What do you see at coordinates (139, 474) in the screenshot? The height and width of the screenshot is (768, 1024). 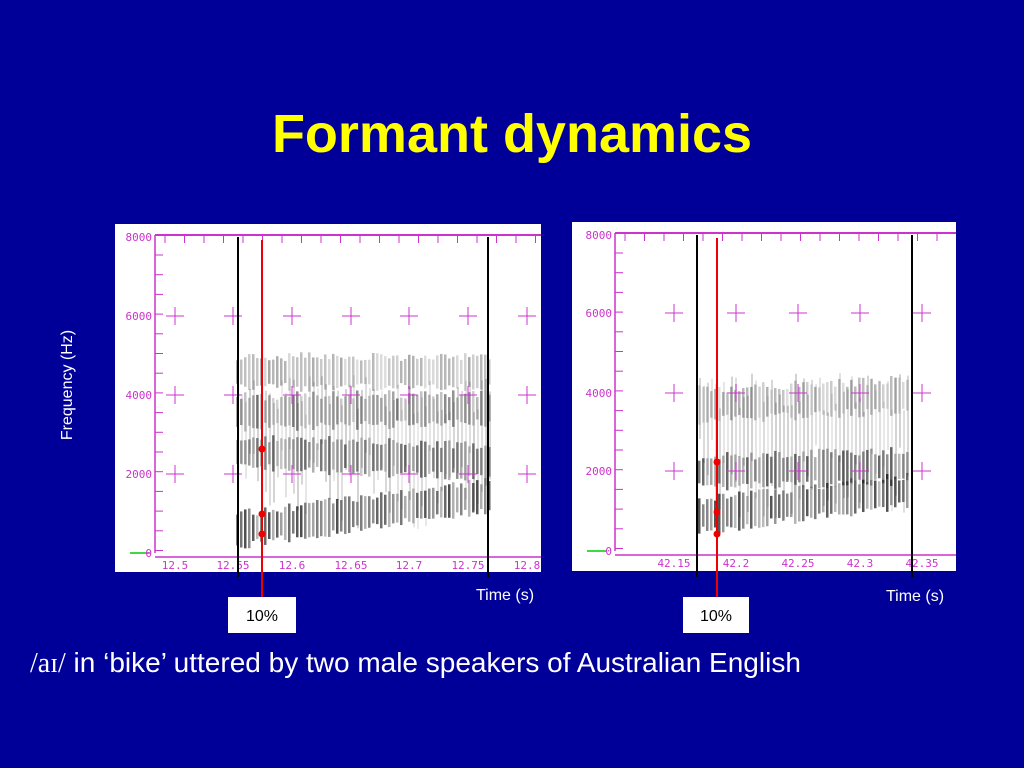 I see `y-tick-label: 2000` at bounding box center [139, 474].